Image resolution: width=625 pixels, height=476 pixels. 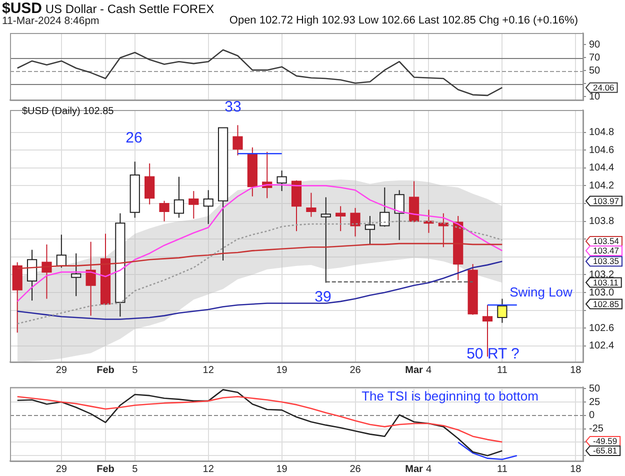 What do you see at coordinates (233, 107) in the screenshot?
I see `annotation: 33` at bounding box center [233, 107].